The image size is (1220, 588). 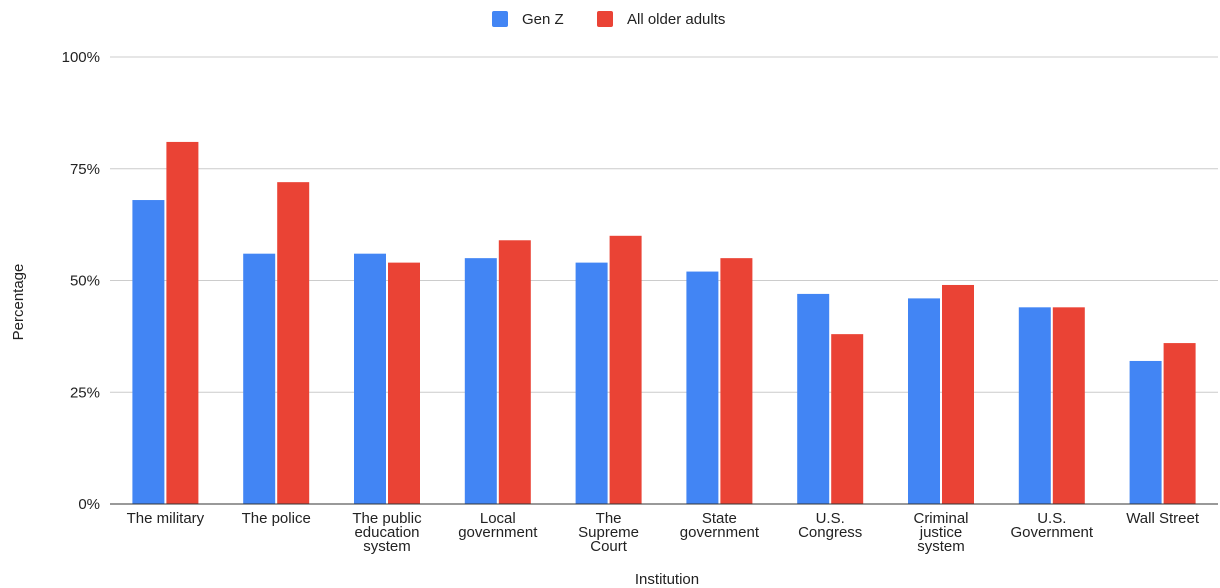 What do you see at coordinates (498, 525) in the screenshot?
I see `x-tick-label: Local government` at bounding box center [498, 525].